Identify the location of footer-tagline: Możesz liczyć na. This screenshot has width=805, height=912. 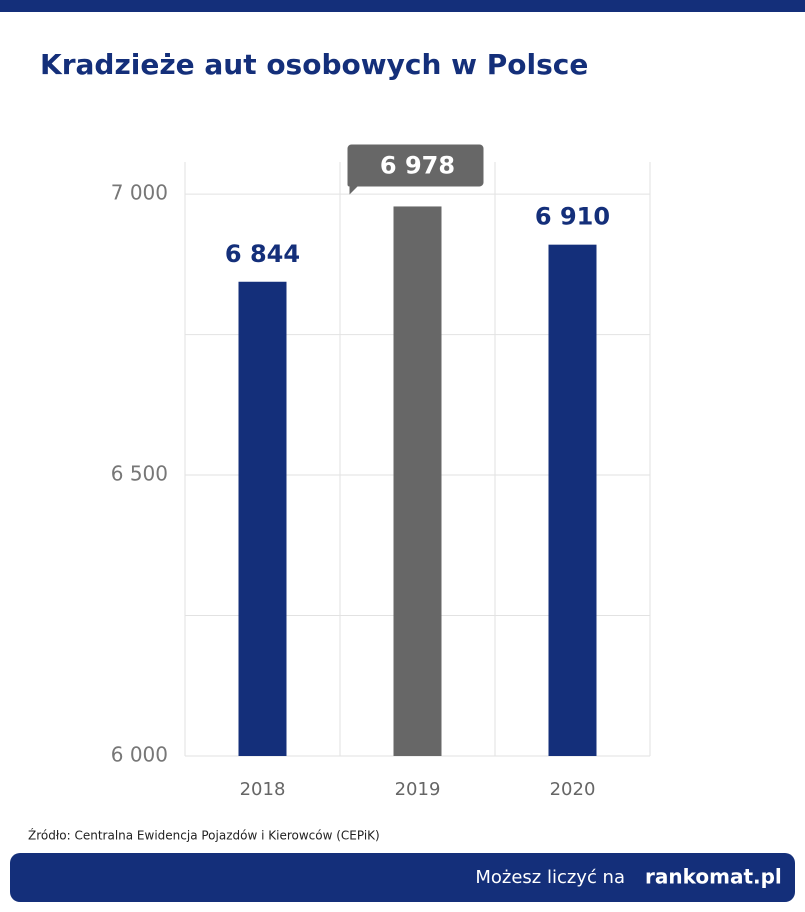
(550, 877).